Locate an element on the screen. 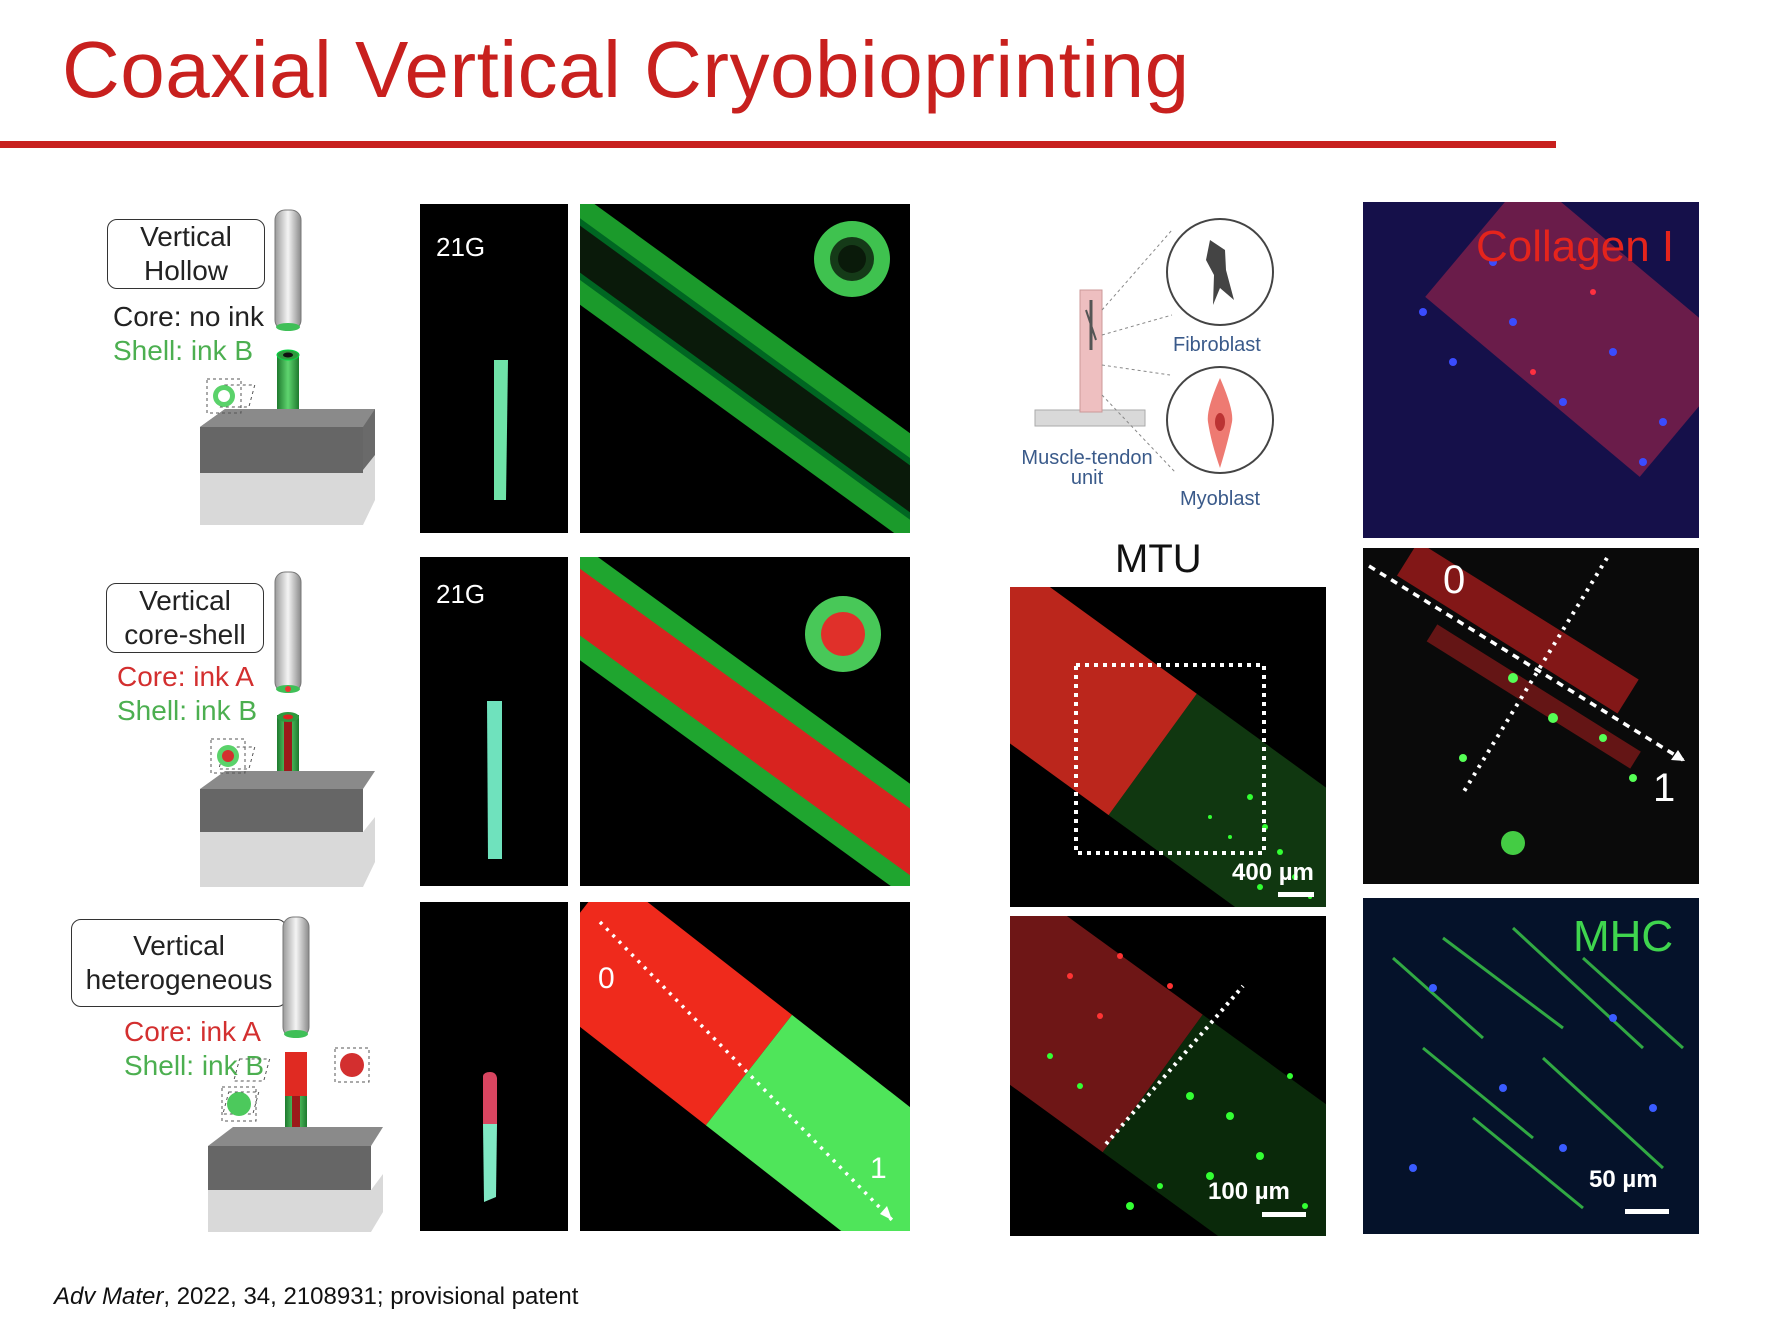 This screenshot has width=1785, height=1332. row3-core-label: Core: ink A is located at coordinates (192, 1031).